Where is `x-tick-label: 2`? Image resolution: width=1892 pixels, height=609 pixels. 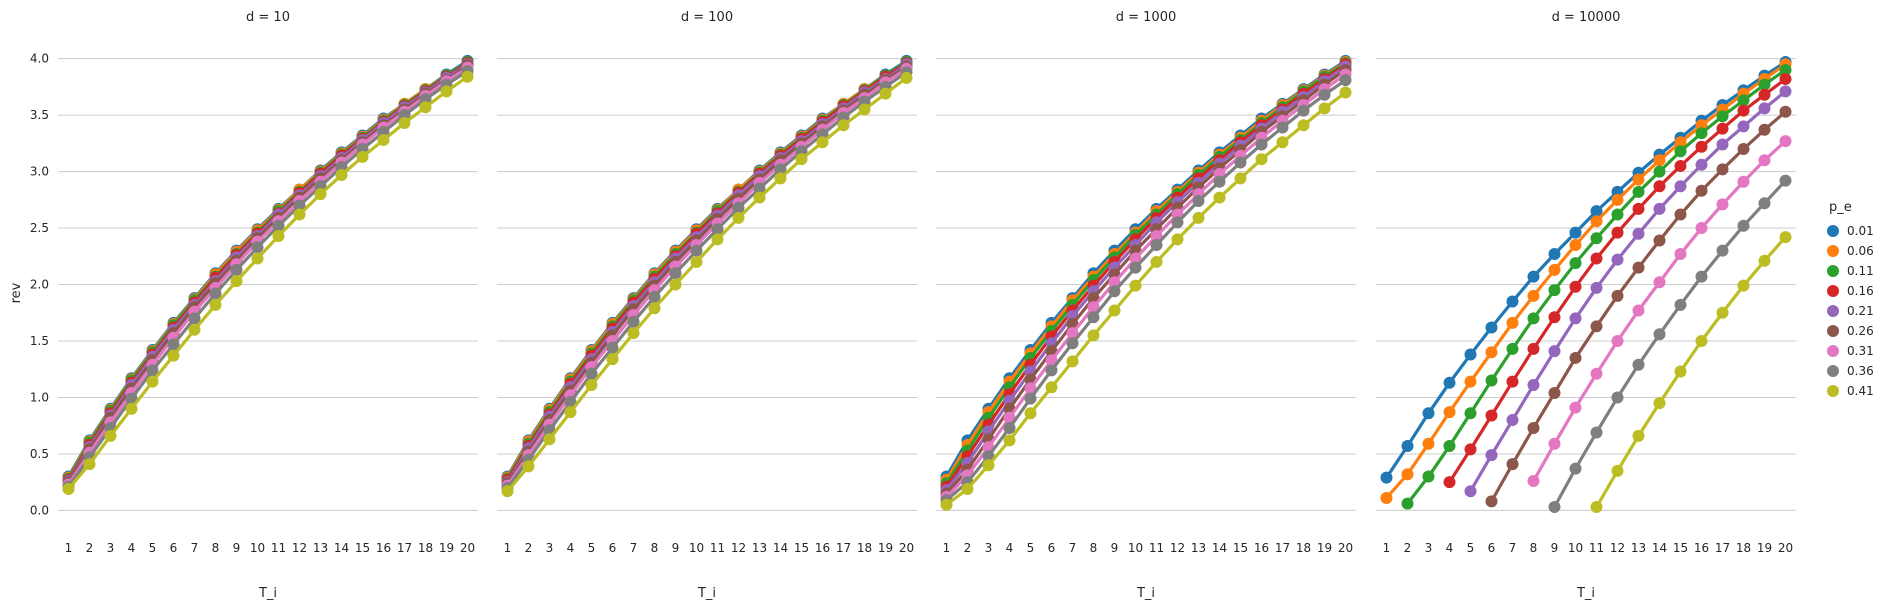 x-tick-label: 2 is located at coordinates (1408, 548).